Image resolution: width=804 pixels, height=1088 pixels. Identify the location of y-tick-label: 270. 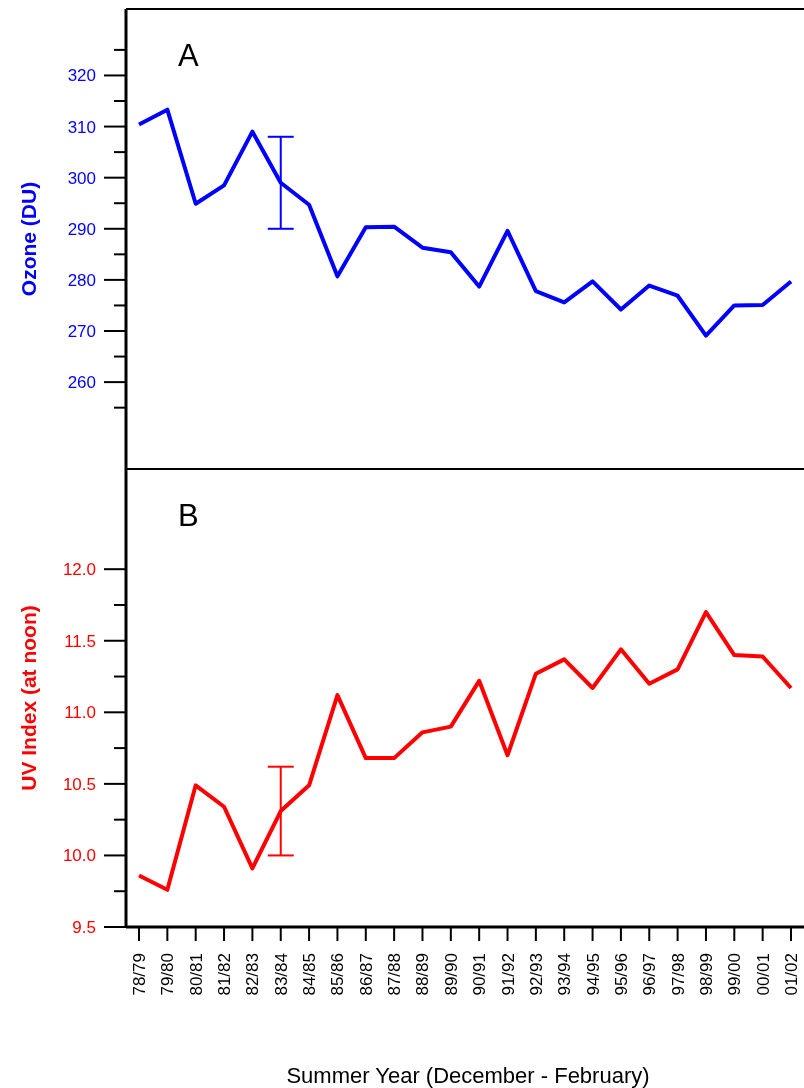
(81, 331).